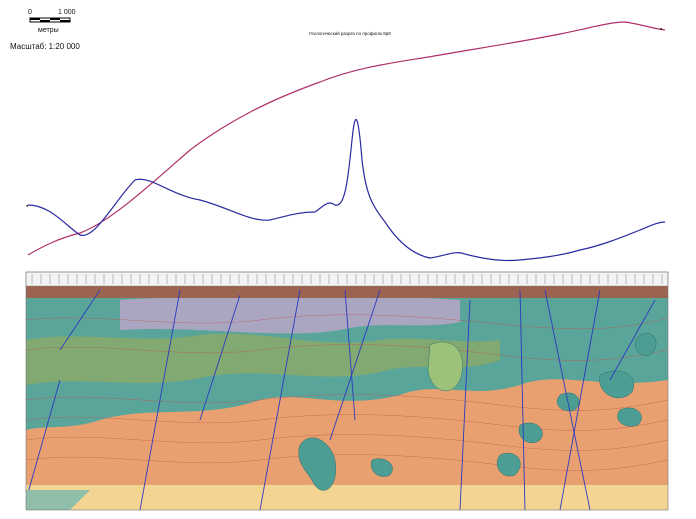 Image resolution: width=696 pixels, height=519 pixels. Describe the element at coordinates (67, 12) in the screenshot. I see `scale-end: 1 000` at that location.